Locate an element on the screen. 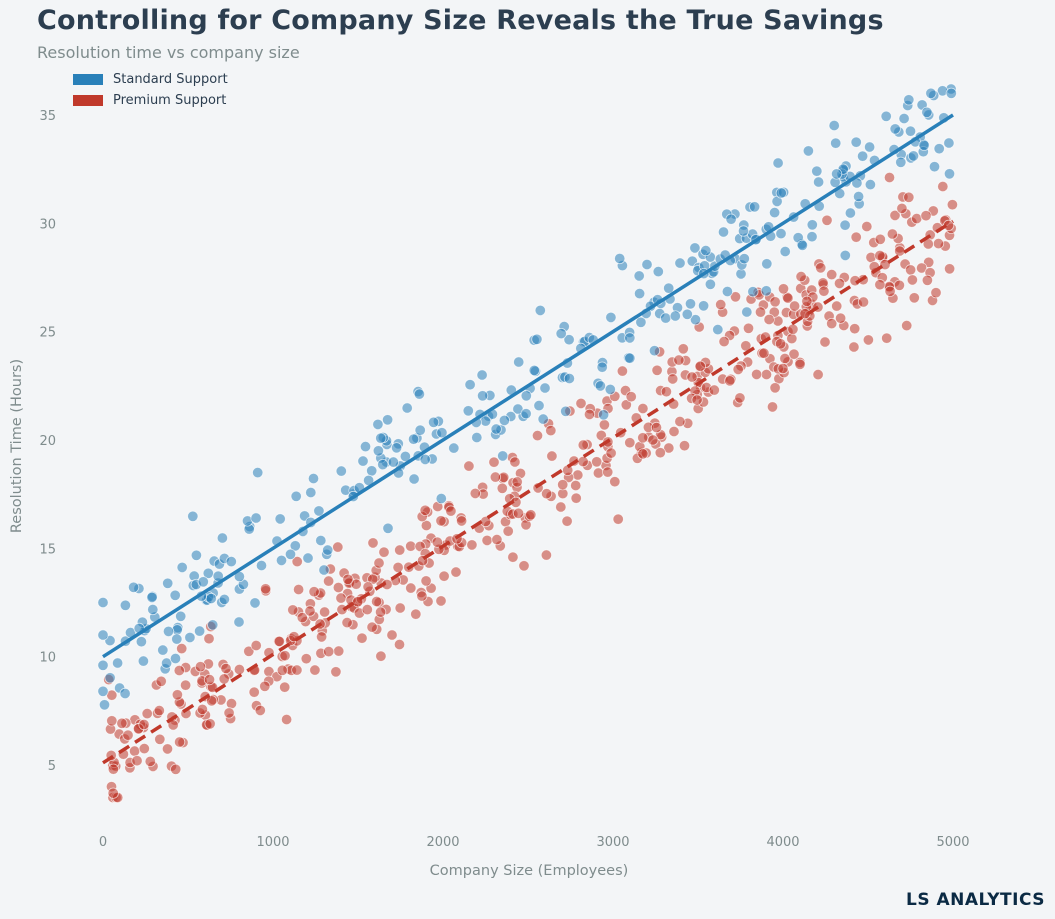  legend-swatch-standard is located at coordinates (88, 79).